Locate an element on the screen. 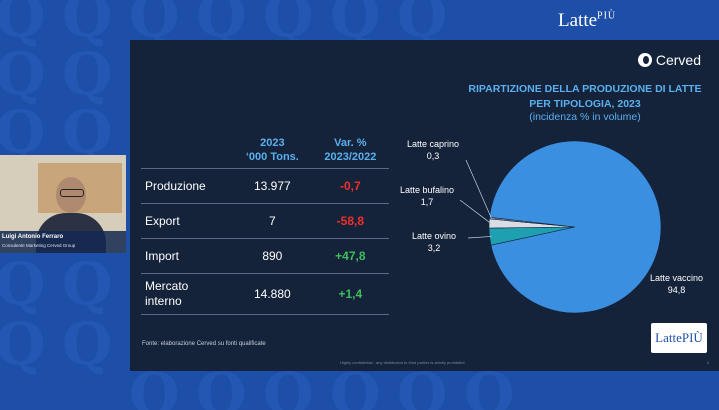 The height and width of the screenshot is (410, 719). pie-chart is located at coordinates (560, 227).